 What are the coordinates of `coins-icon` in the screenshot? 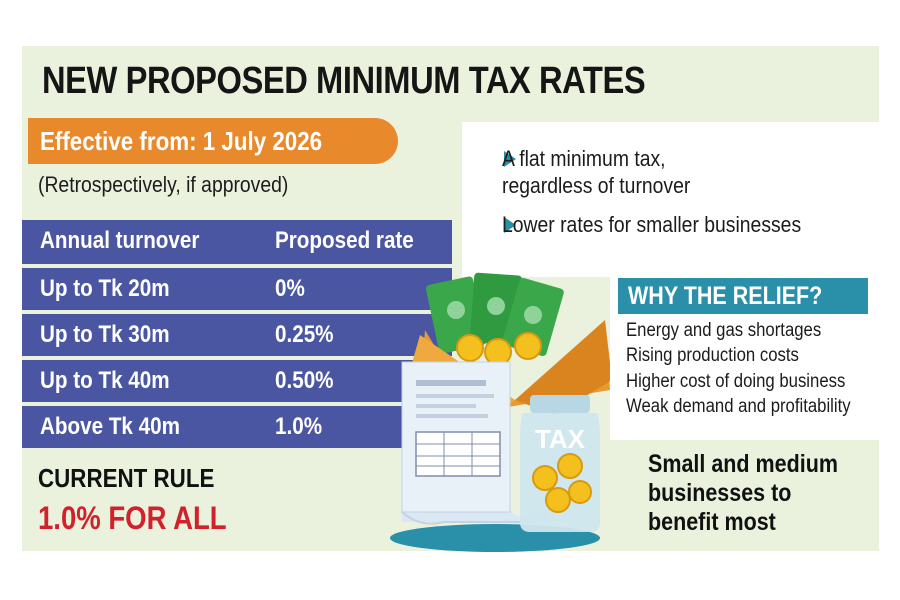 It's located at (499, 349).